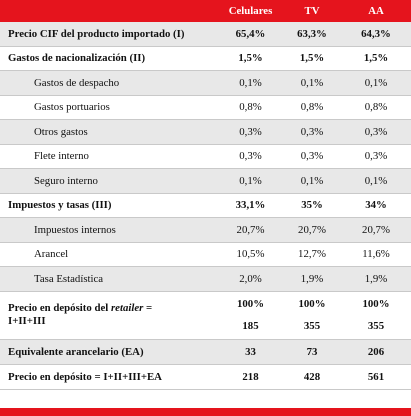 The height and width of the screenshot is (416, 411). What do you see at coordinates (312, 315) in the screenshot?
I see `deposit-tv: 100% 355` at bounding box center [312, 315].